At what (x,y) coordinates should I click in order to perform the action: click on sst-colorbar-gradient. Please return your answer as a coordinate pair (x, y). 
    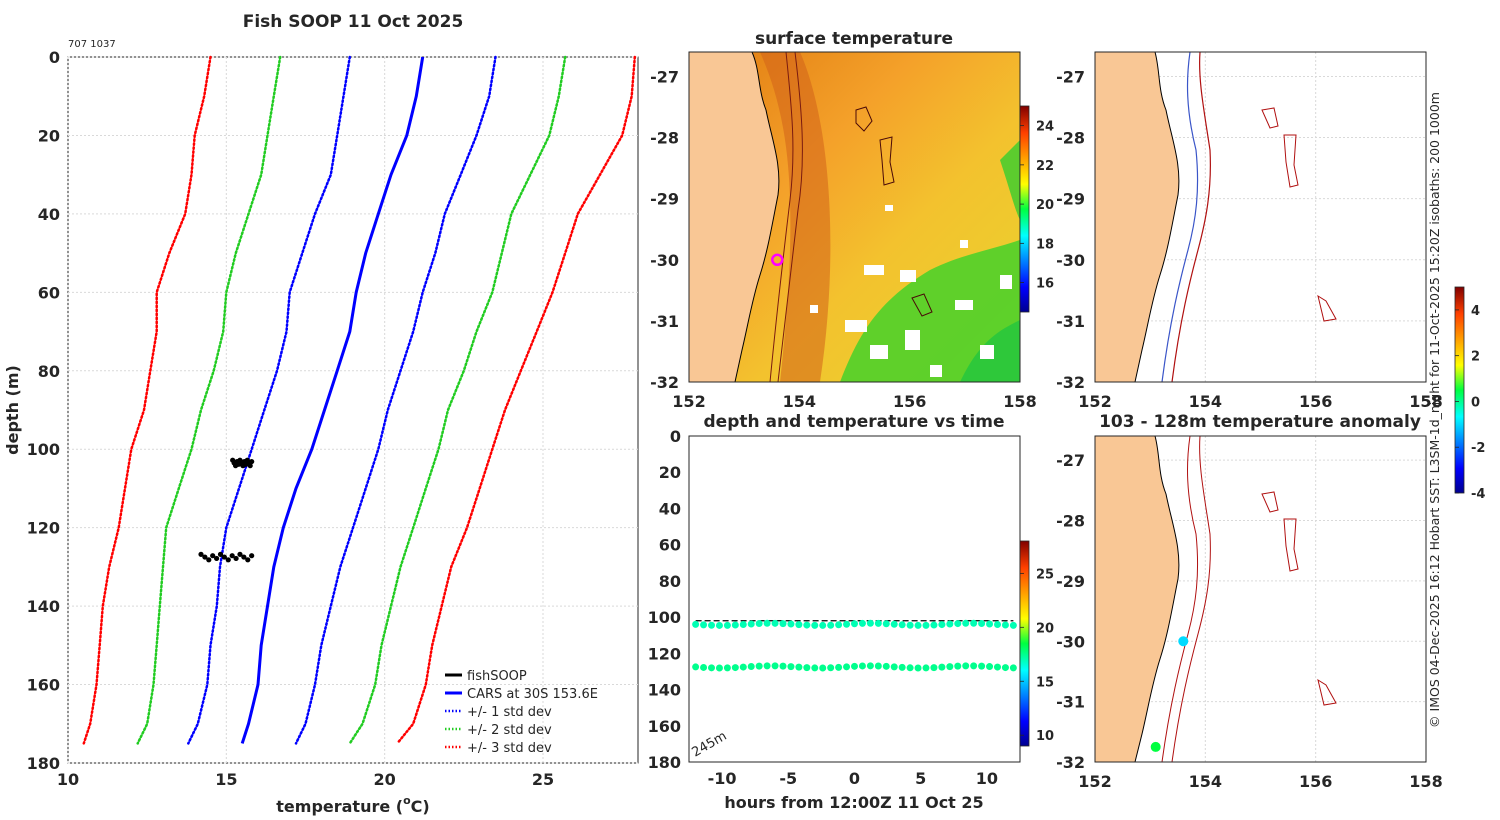
    Looking at the image, I should click on (1024, 209).